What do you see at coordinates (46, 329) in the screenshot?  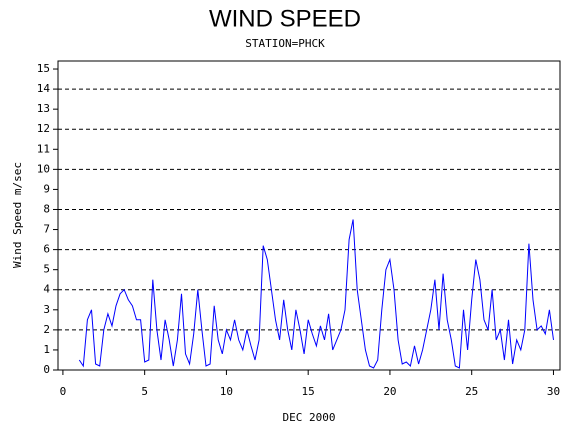 I see `y-tick-label: 2` at bounding box center [46, 329].